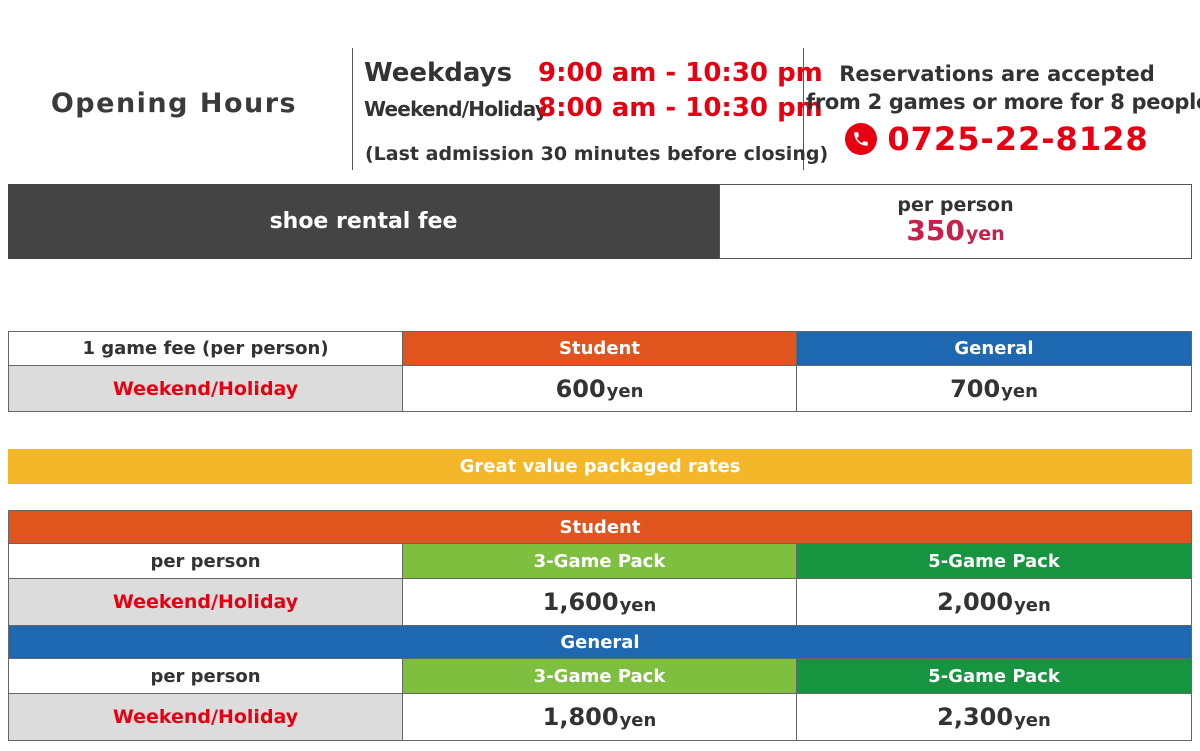 The height and width of the screenshot is (751, 1200). I want to click on shoe-rental-price-unit: yen, so click(985, 233).